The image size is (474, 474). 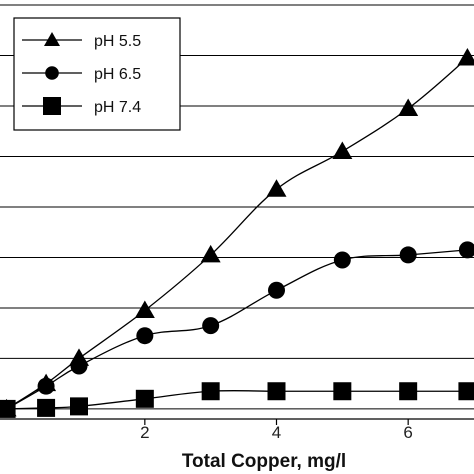 I want to click on x-tick-label: 4, so click(x=276, y=432).